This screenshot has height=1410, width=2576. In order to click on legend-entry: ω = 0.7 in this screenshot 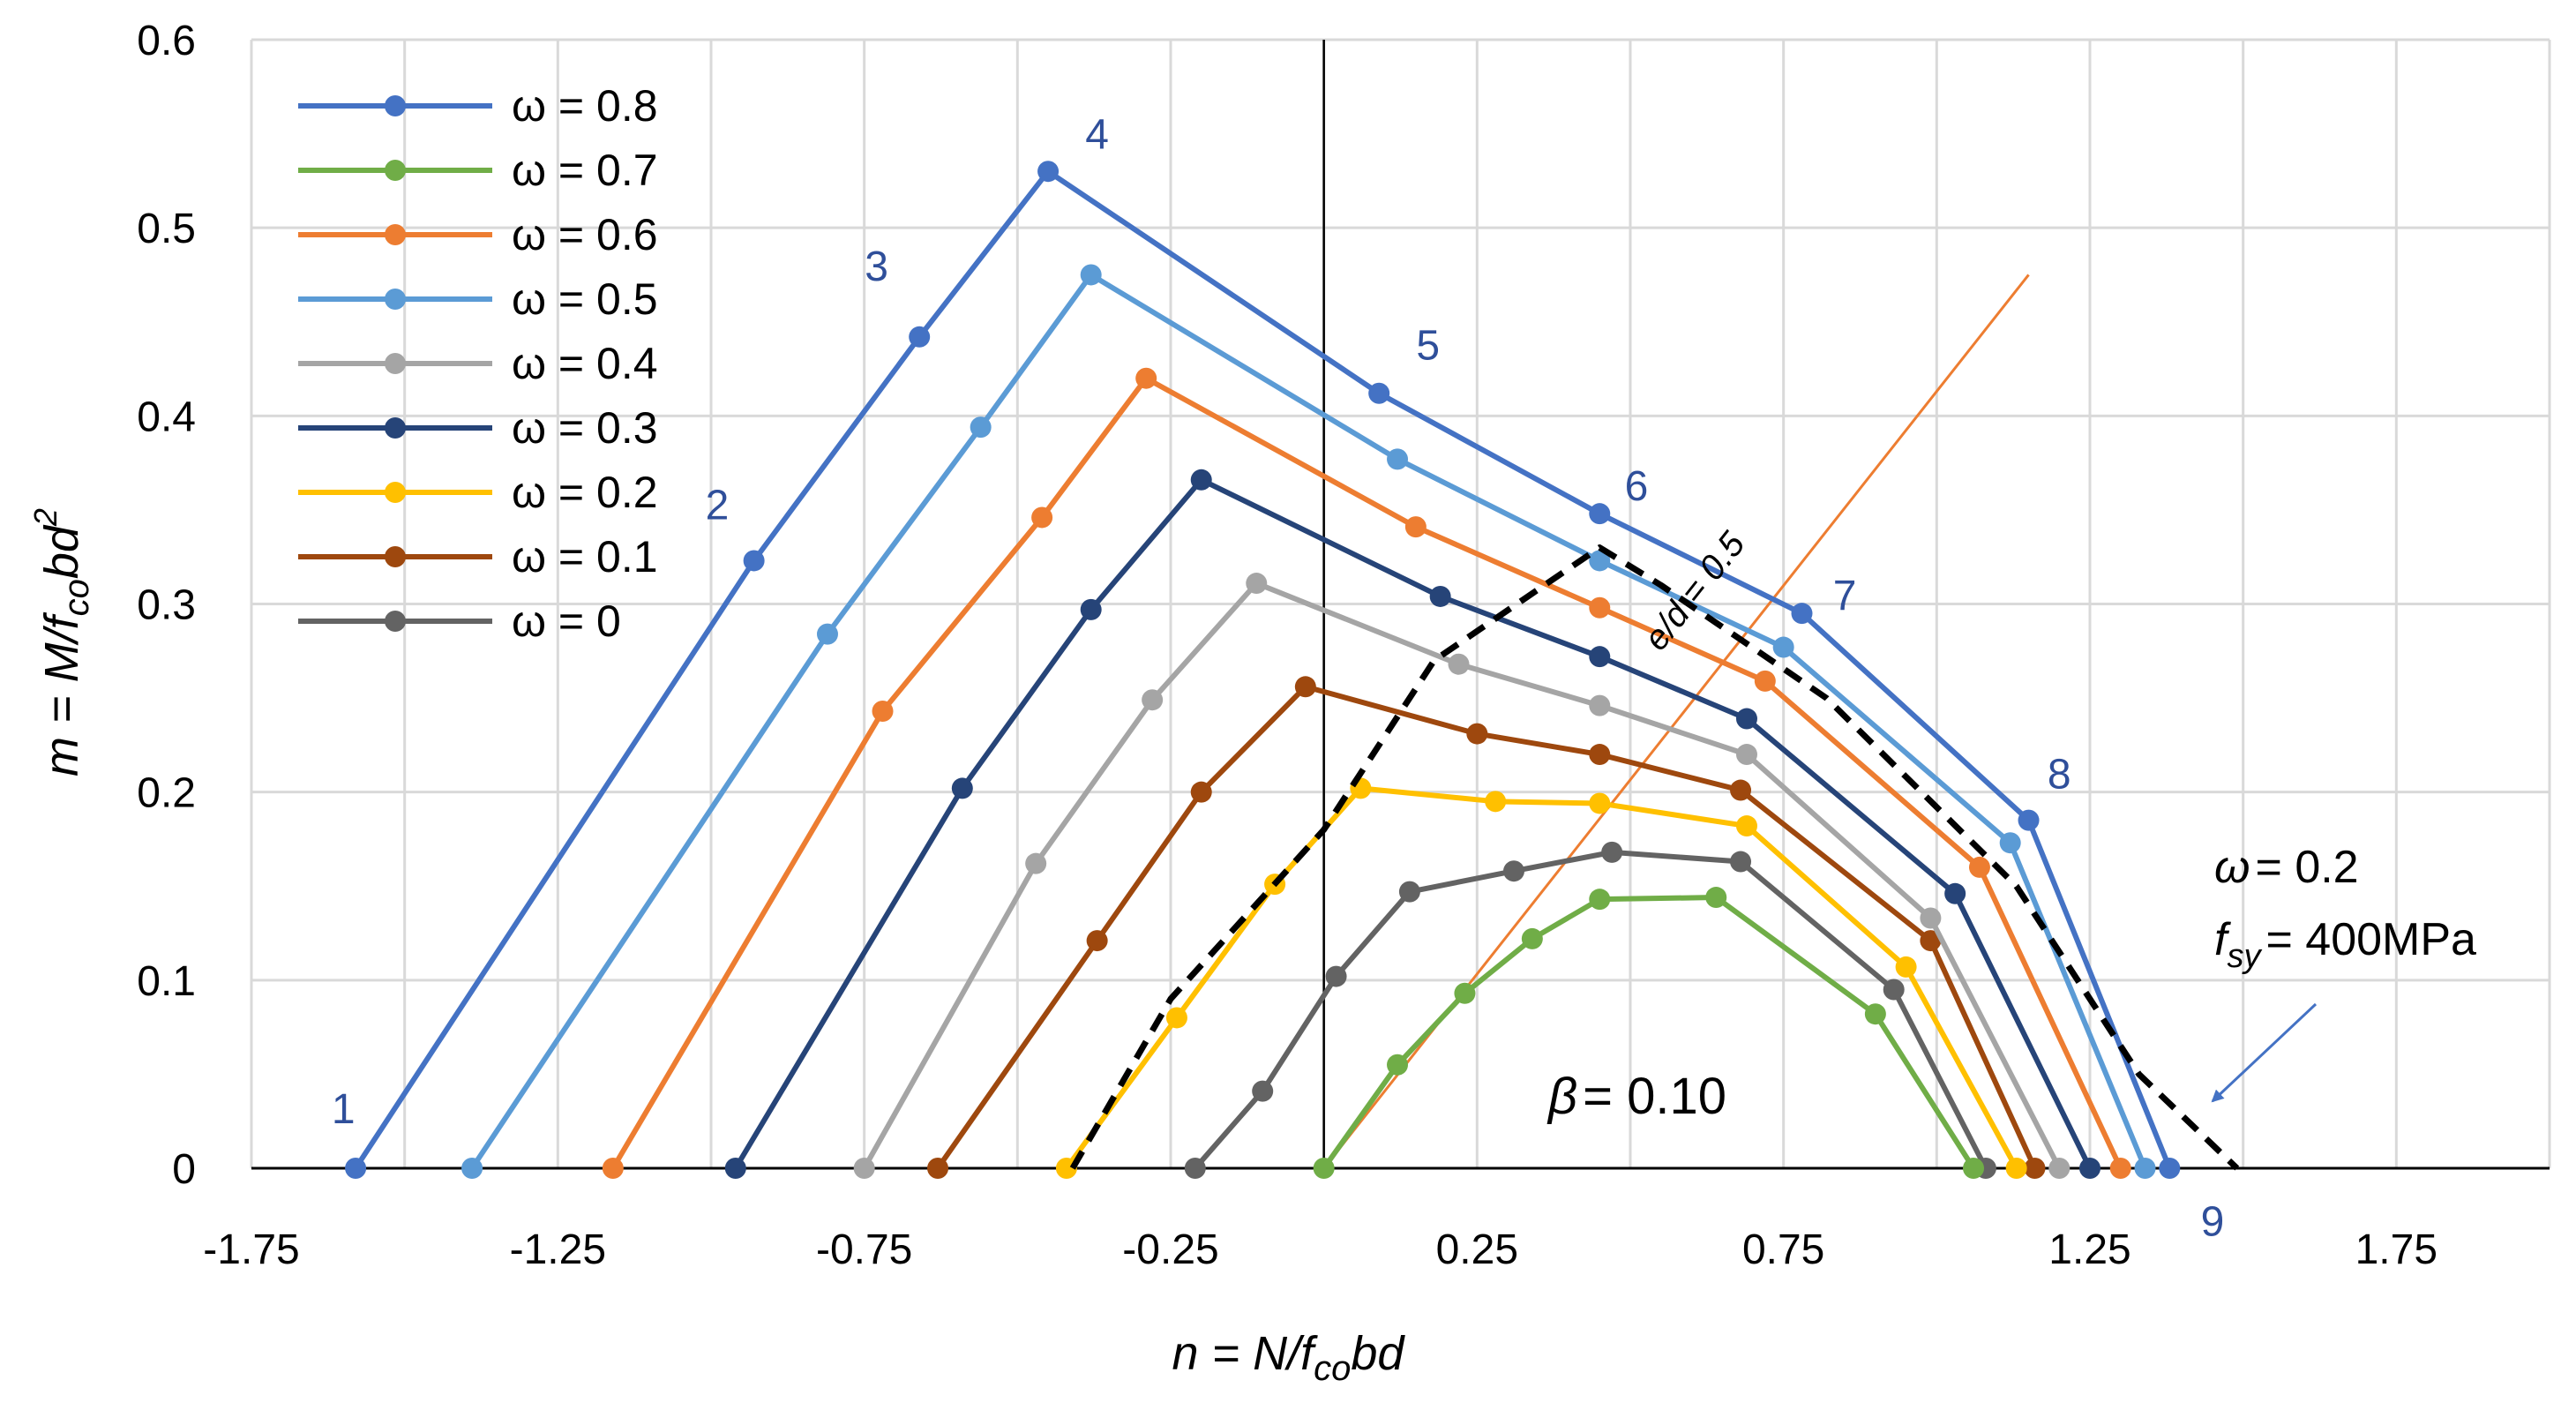, I will do `click(478, 170)`.